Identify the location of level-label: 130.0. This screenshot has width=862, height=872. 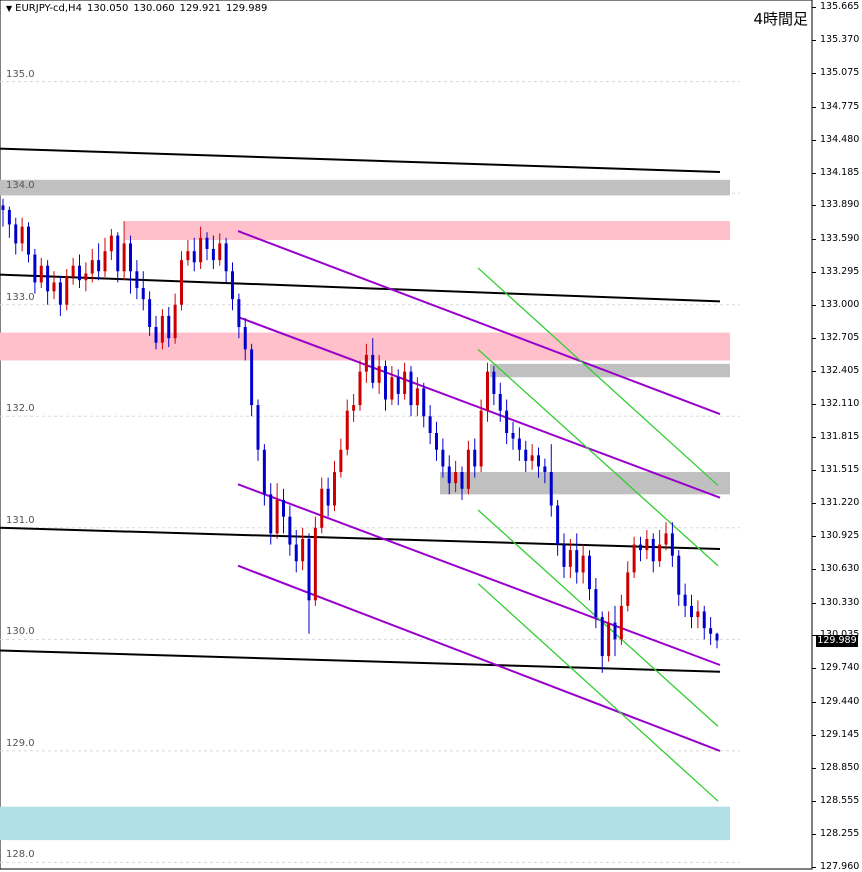
(20, 632).